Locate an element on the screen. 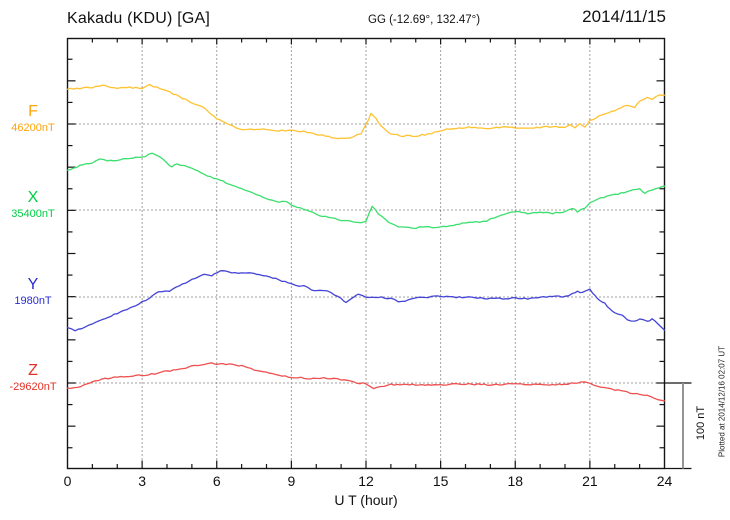  x-tick-label-3: 3 is located at coordinates (142, 481).